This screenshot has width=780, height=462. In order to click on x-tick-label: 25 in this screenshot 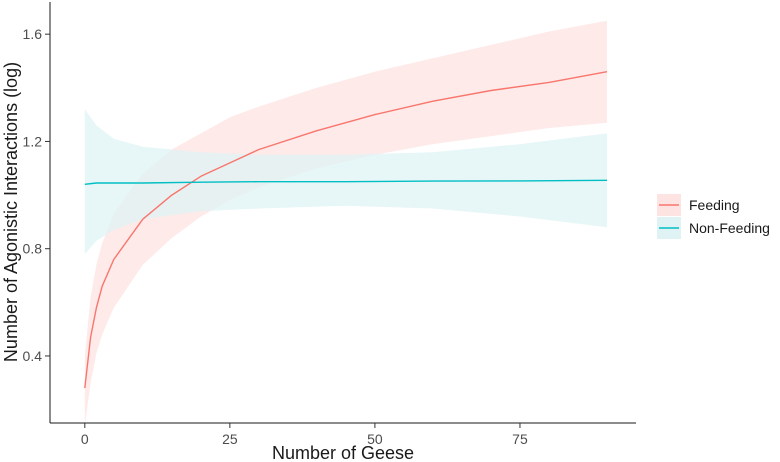, I will do `click(230, 439)`.